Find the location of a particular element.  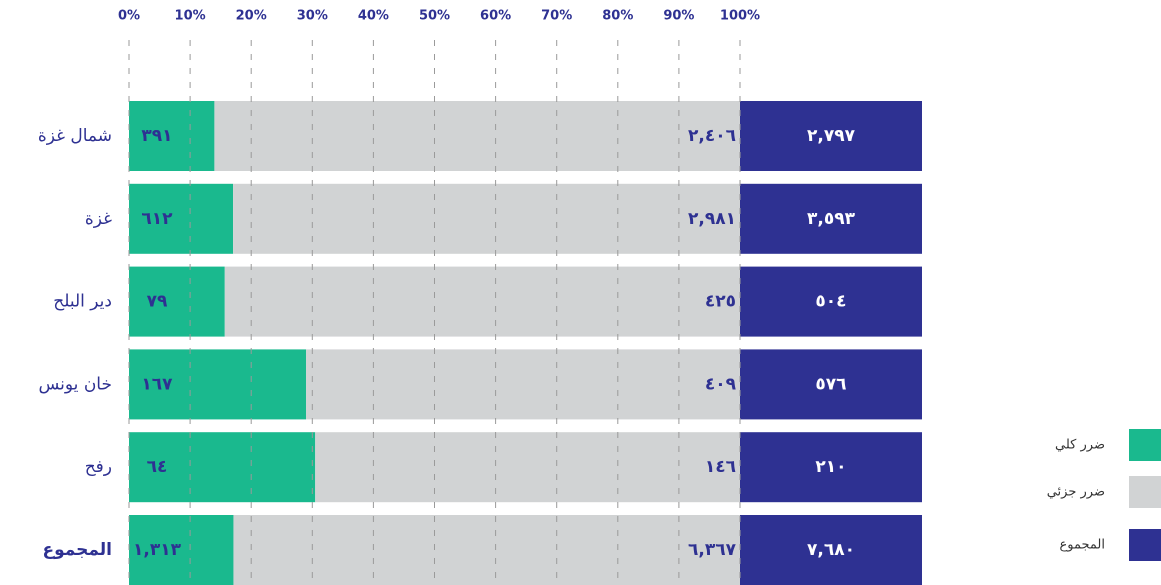

value-label: ٢,٧٩٧ is located at coordinates (831, 136).